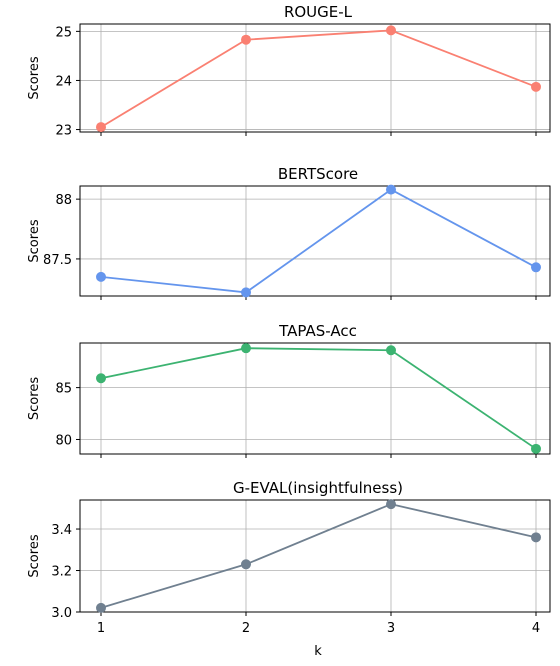 The image size is (560, 666). Describe the element at coordinates (318, 651) in the screenshot. I see `x-axis-label: k` at that location.